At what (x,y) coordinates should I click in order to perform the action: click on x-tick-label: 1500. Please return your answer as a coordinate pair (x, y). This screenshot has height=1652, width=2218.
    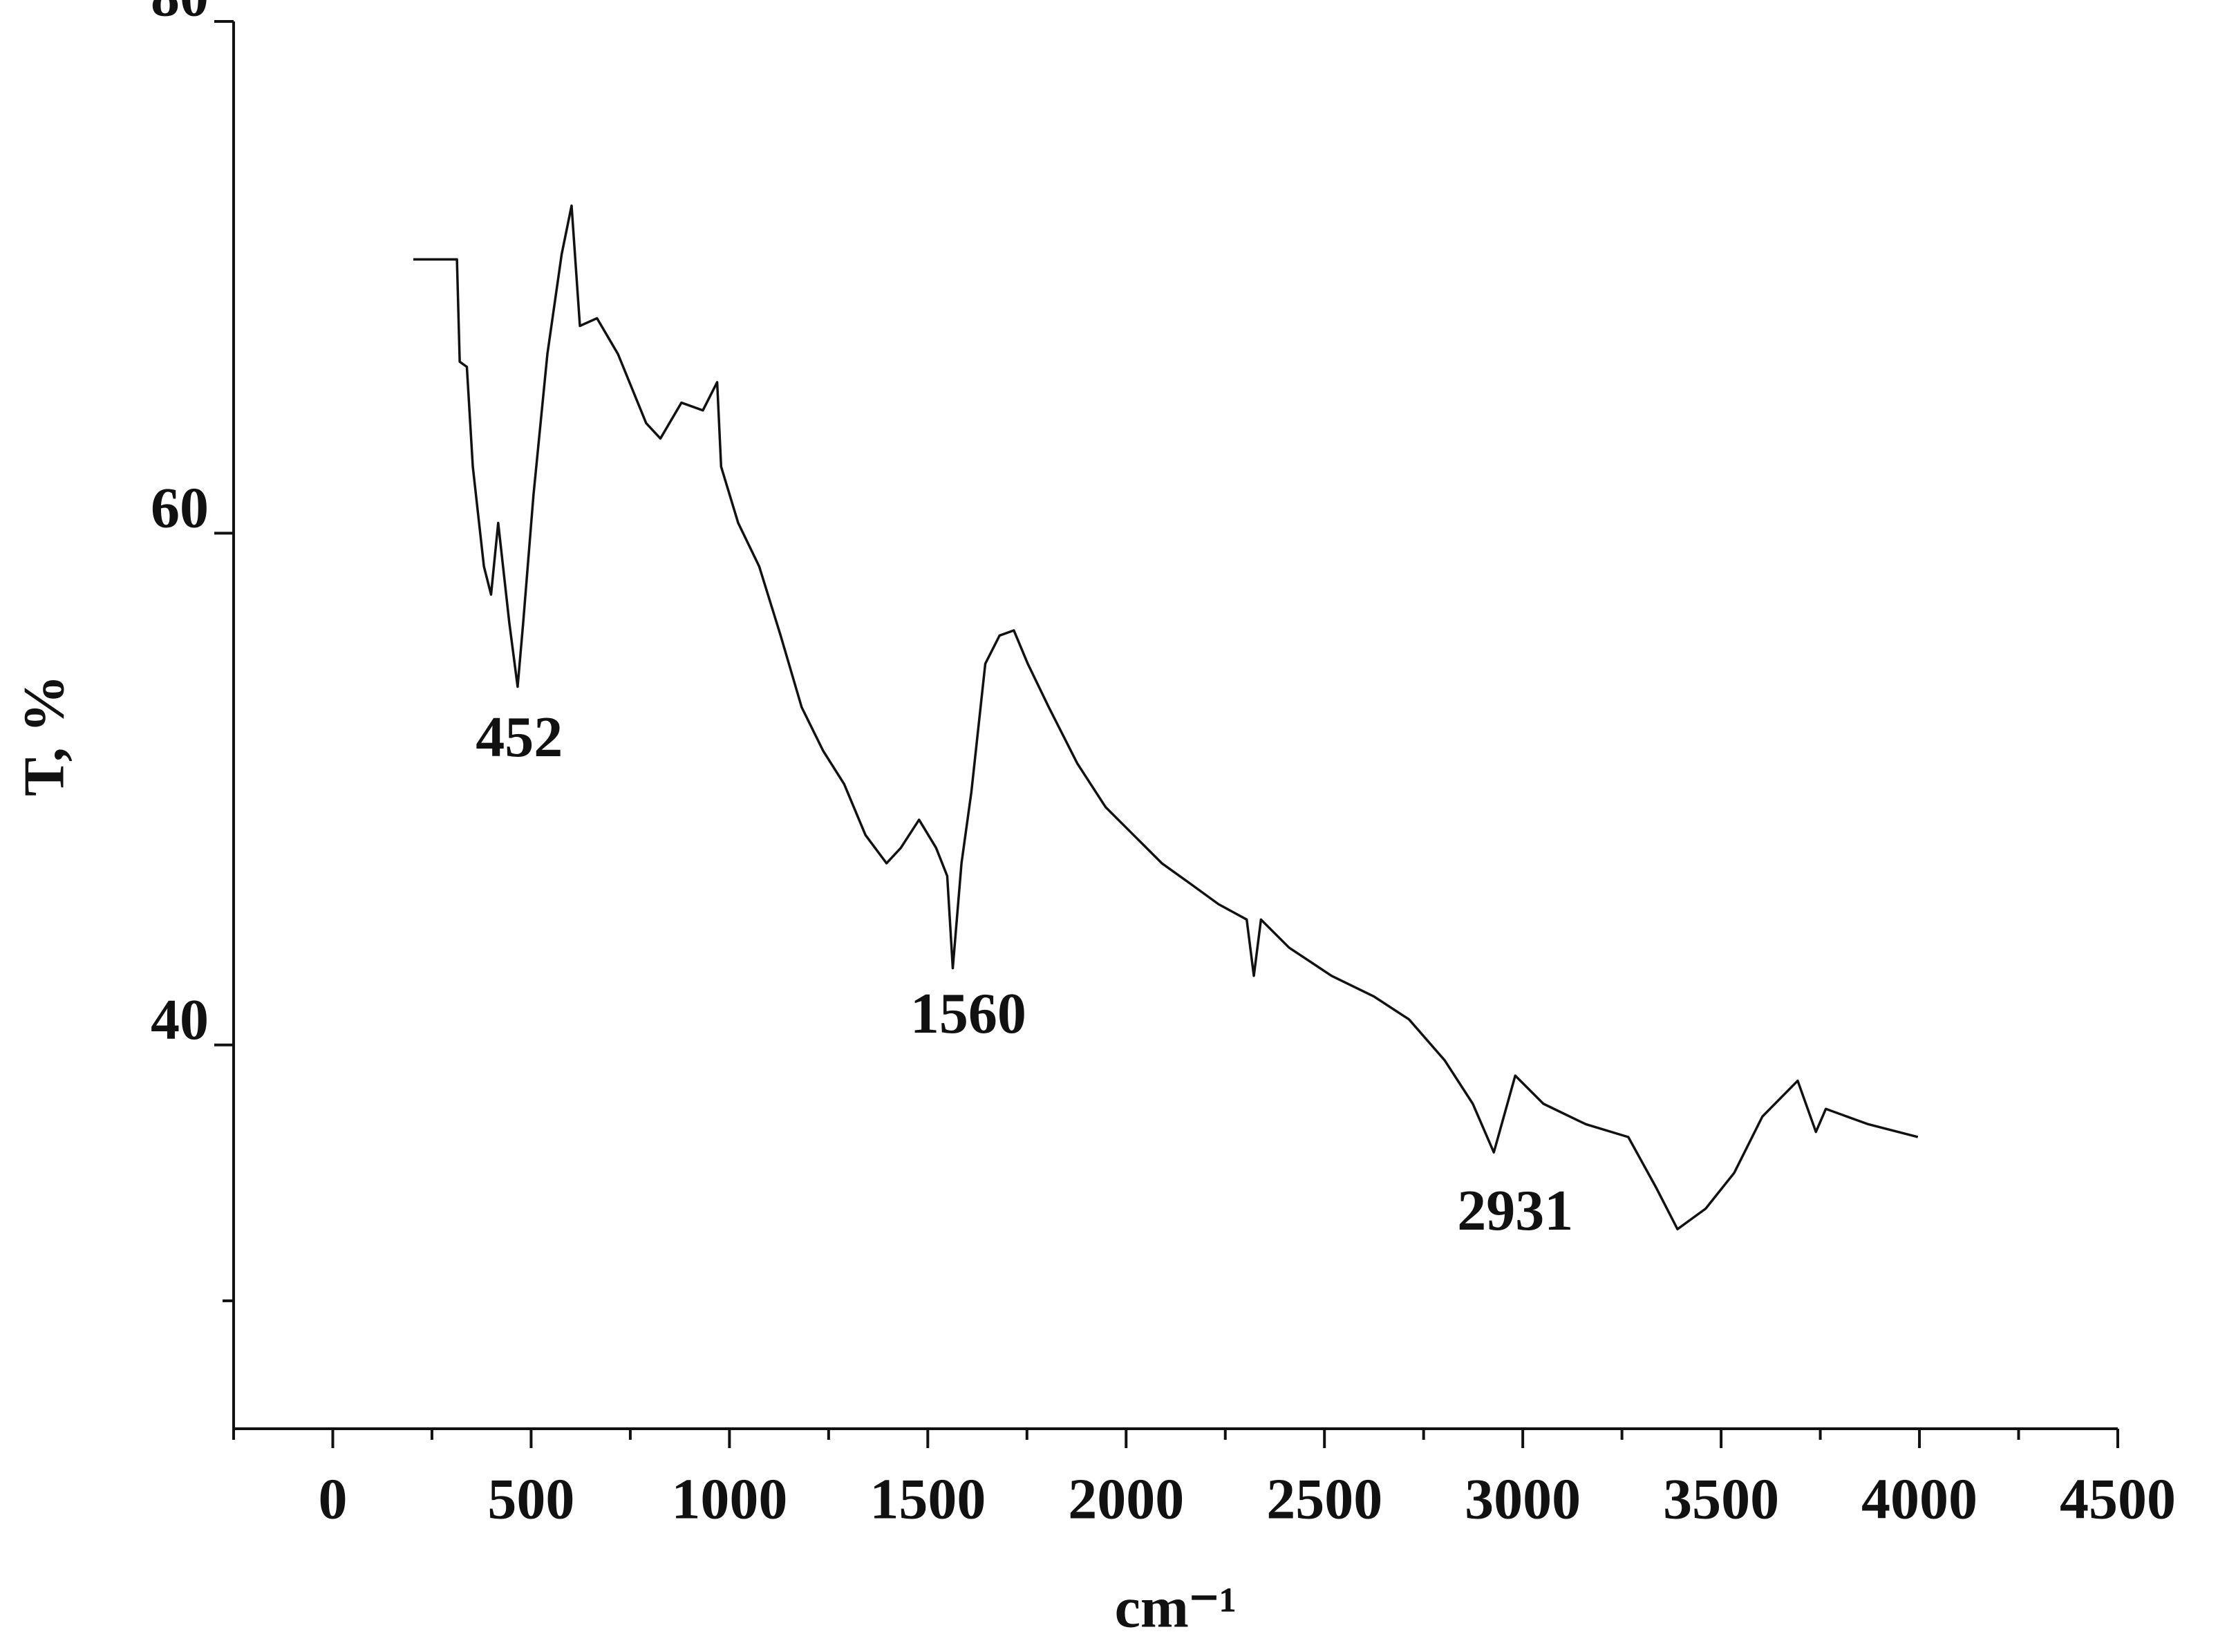
    Looking at the image, I should click on (928, 1499).